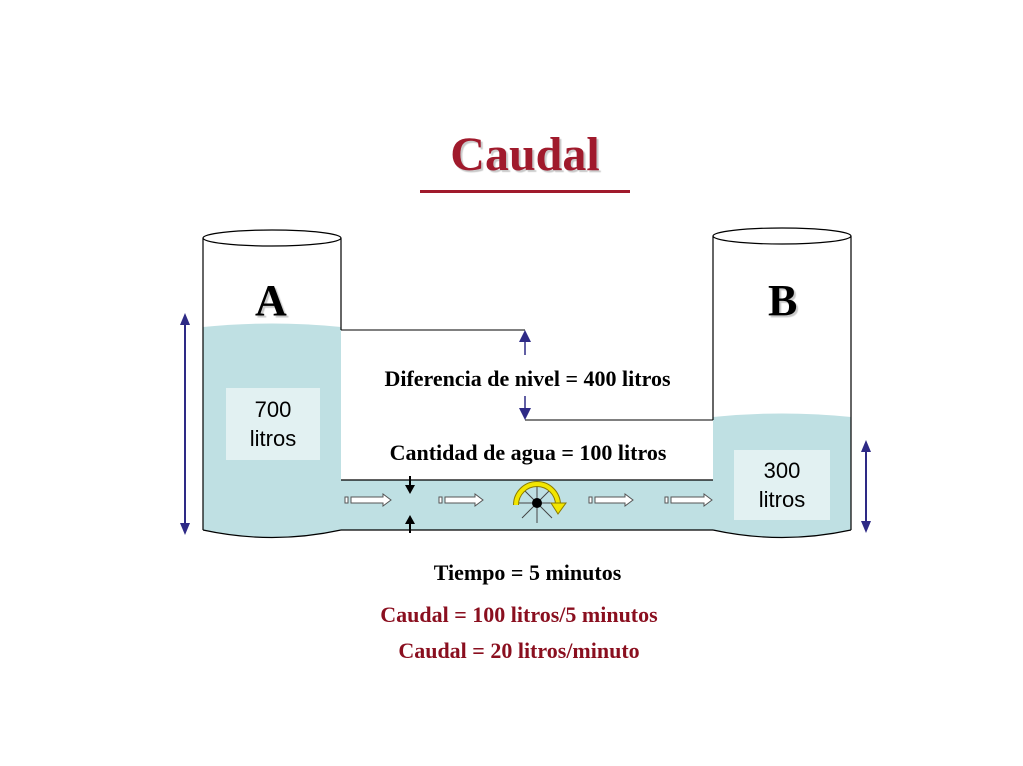 The width and height of the screenshot is (1023, 766). Describe the element at coordinates (866, 486) in the screenshot. I see `height-arrow-b` at that location.